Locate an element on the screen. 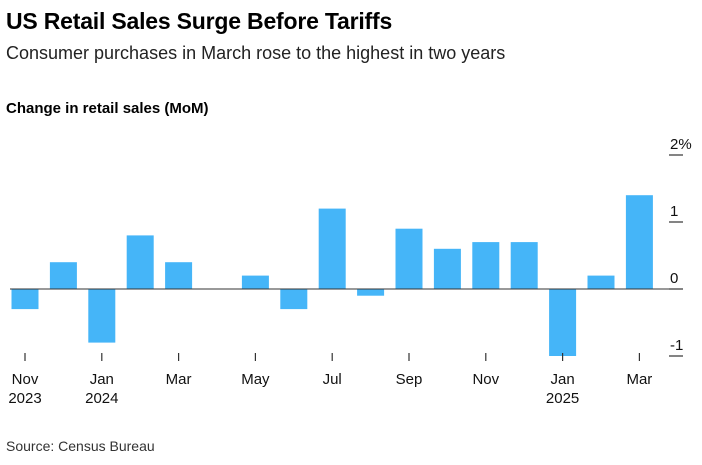 This screenshot has height=465, width=702. bar-dec-2024 is located at coordinates (524, 265).